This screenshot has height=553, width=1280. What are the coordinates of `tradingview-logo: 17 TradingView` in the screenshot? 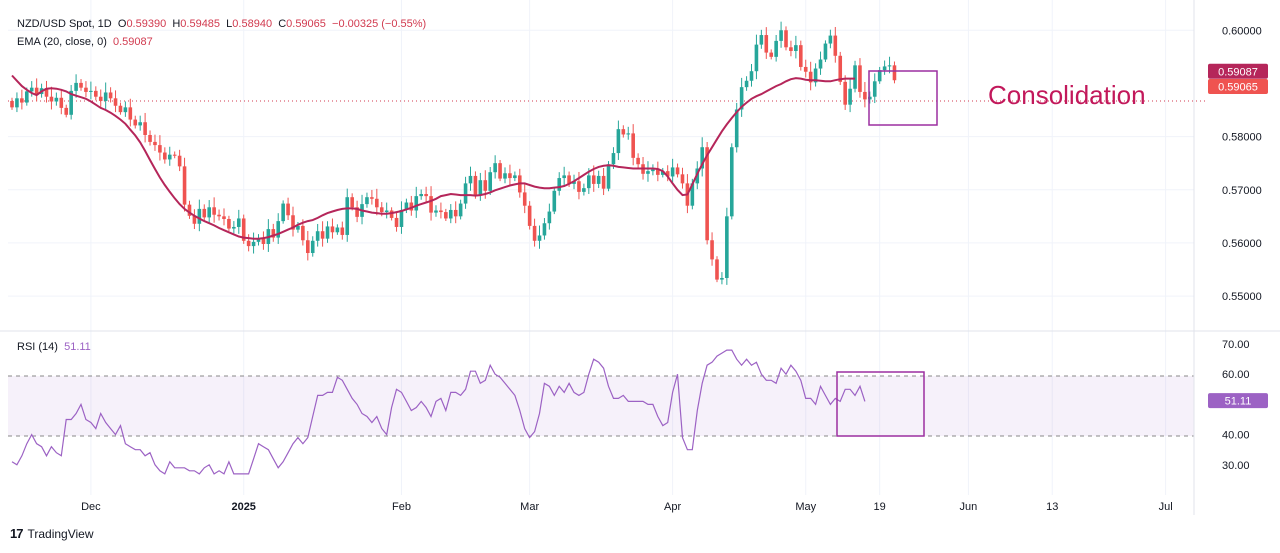 It's located at (52, 533).